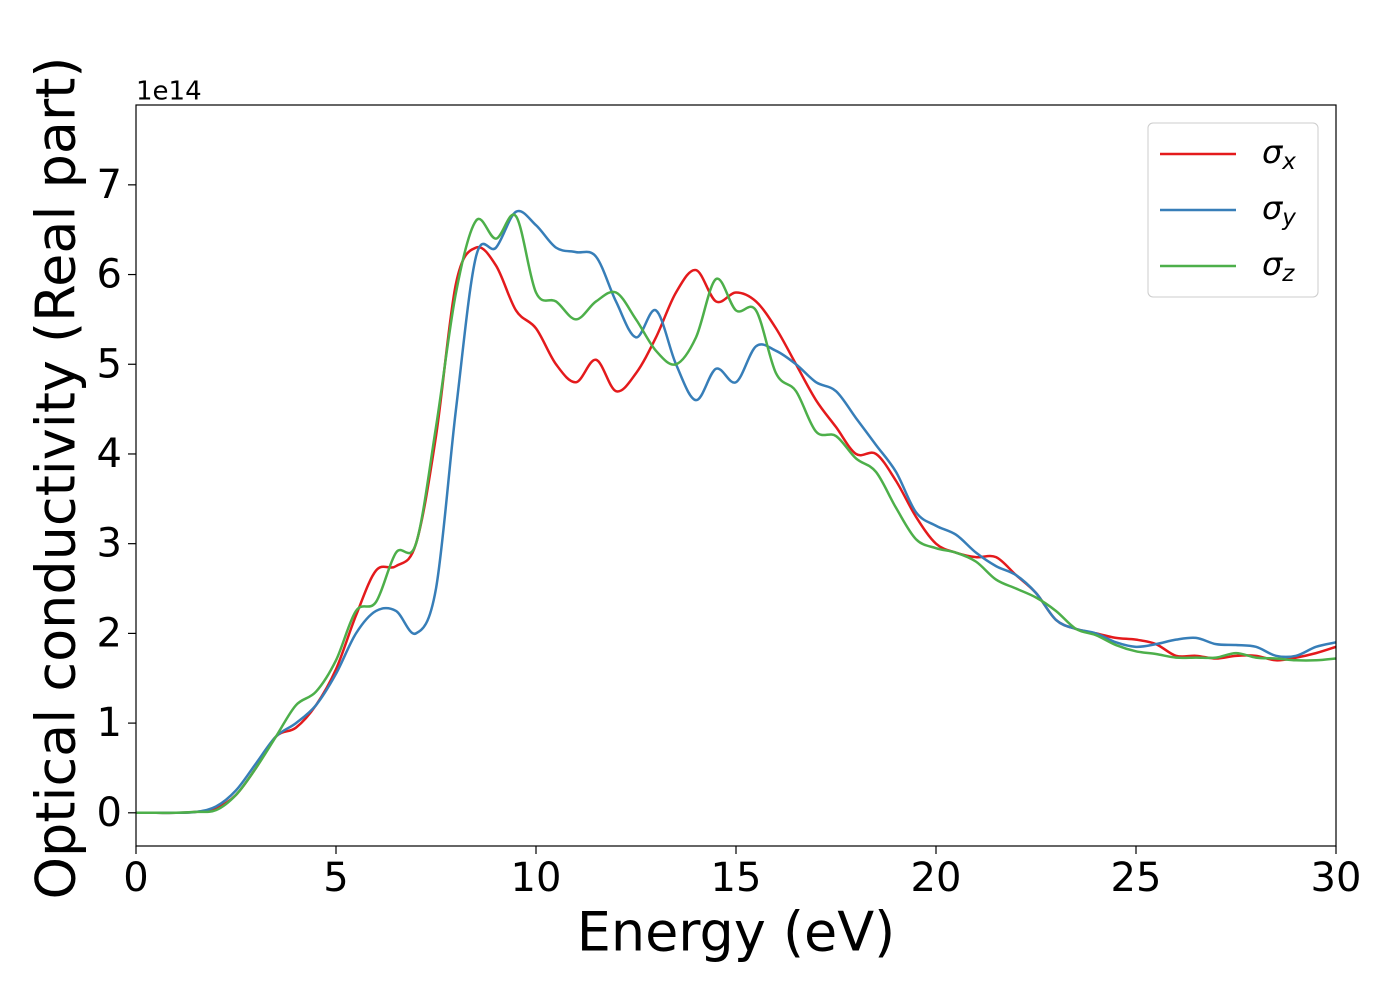 The image size is (1400, 1000). I want to click on x-tick-label: 20, so click(936, 878).